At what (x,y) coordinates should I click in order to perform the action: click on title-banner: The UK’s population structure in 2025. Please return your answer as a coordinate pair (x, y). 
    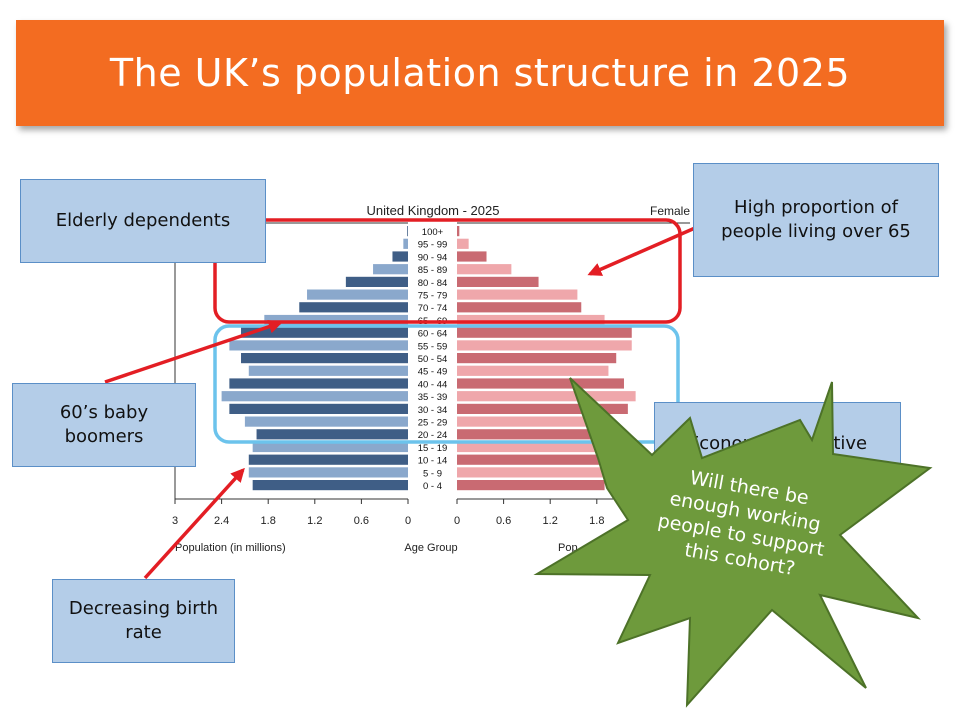
    Looking at the image, I should click on (480, 73).